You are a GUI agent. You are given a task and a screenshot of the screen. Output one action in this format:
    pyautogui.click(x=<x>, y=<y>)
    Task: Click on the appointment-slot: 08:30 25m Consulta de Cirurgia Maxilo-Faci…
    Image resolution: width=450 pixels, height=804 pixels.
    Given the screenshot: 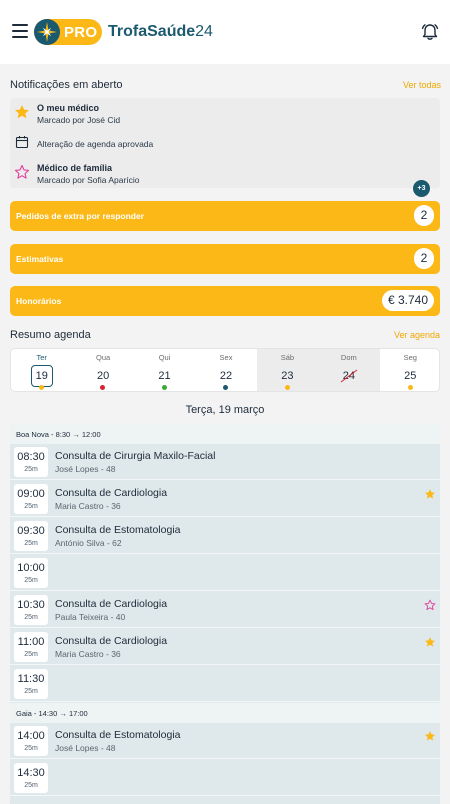 What is the action you would take?
    pyautogui.click(x=225, y=462)
    